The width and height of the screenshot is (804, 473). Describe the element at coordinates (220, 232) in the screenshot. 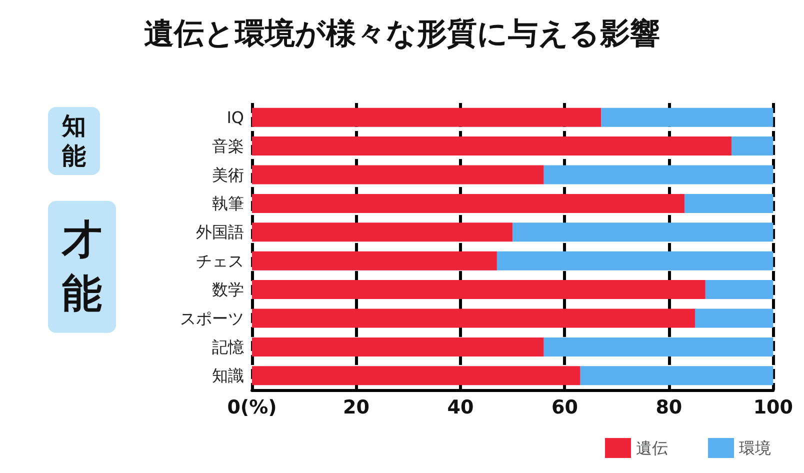

I see `y-tick-label: 外国語` at that location.